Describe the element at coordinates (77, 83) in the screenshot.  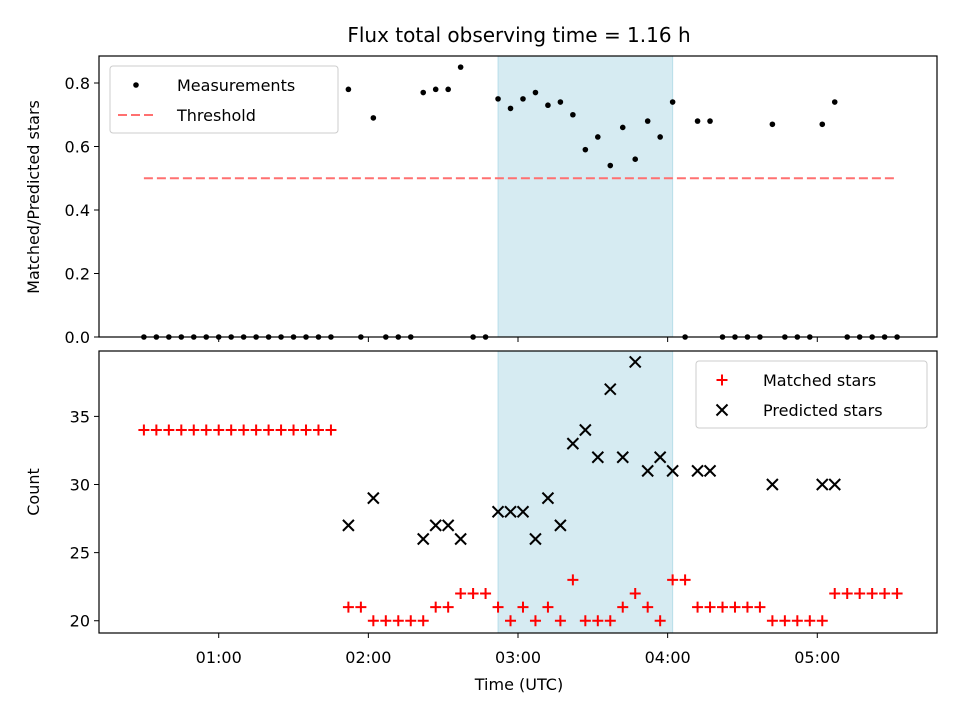
I see `top-y-tick-label: 0.8` at that location.